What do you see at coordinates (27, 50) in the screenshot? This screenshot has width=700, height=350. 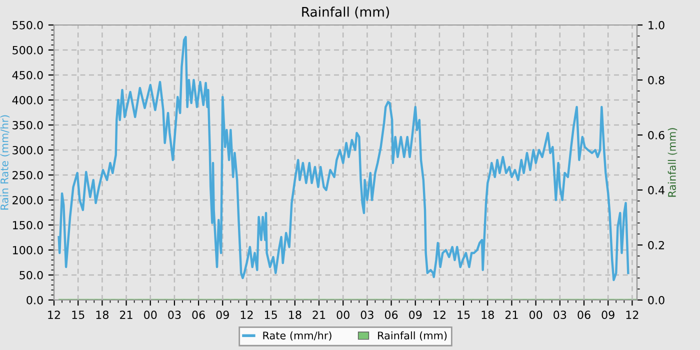 I see `y-tick-label: 500.0` at bounding box center [27, 50].